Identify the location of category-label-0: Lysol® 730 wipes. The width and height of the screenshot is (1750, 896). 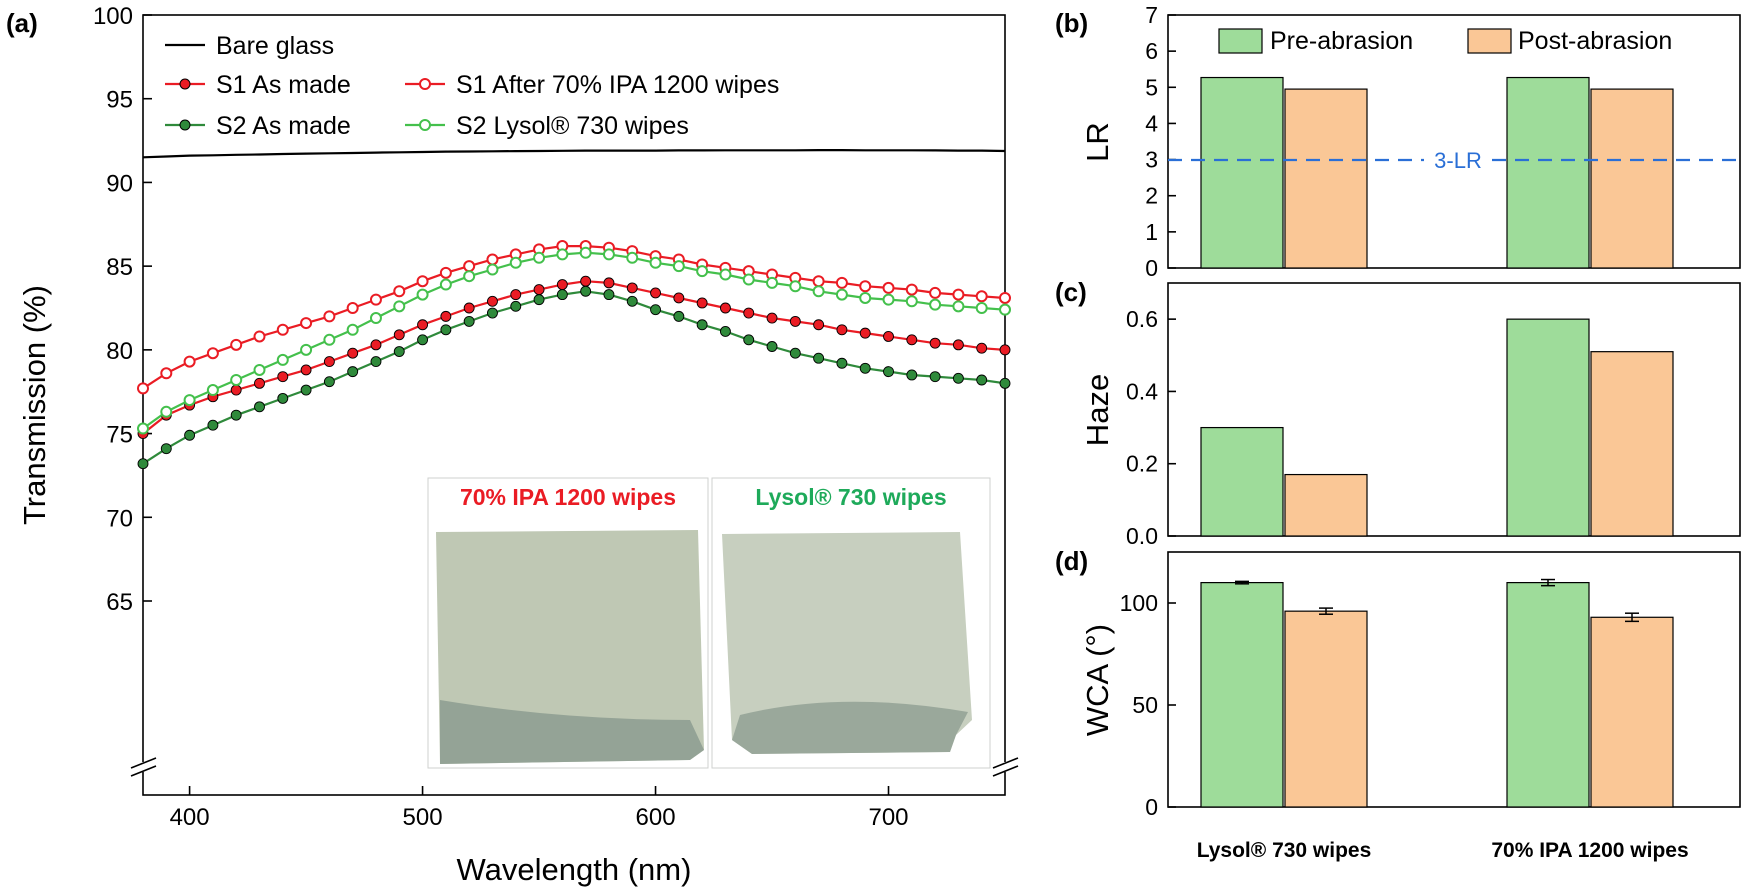
(1284, 850).